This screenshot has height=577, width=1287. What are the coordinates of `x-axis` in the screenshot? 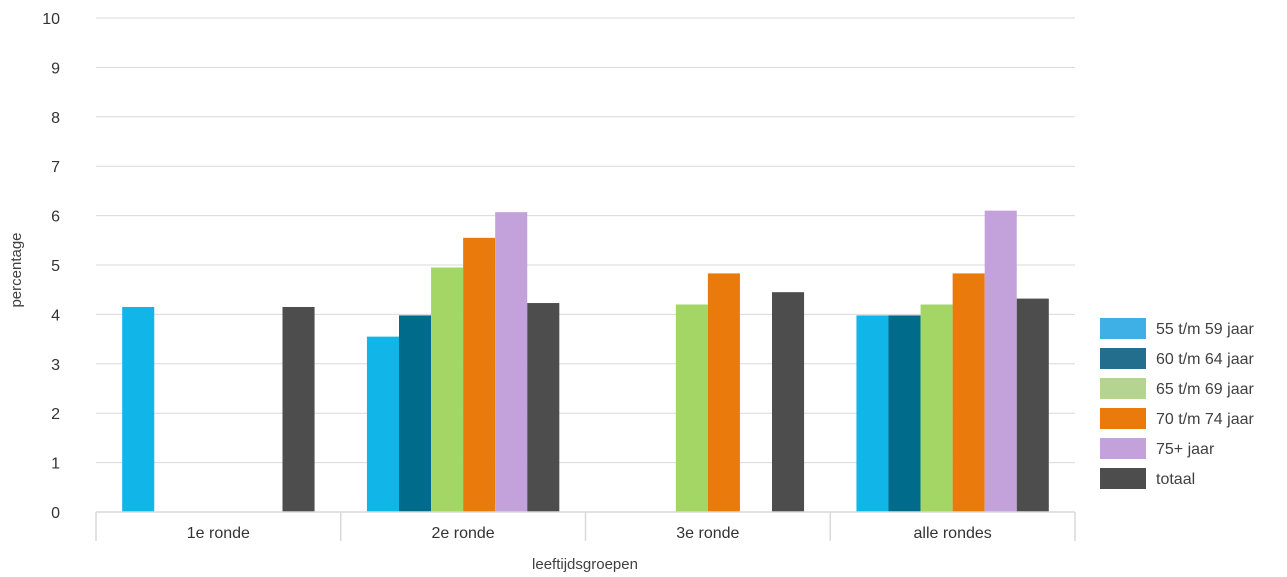 It's located at (585, 526).